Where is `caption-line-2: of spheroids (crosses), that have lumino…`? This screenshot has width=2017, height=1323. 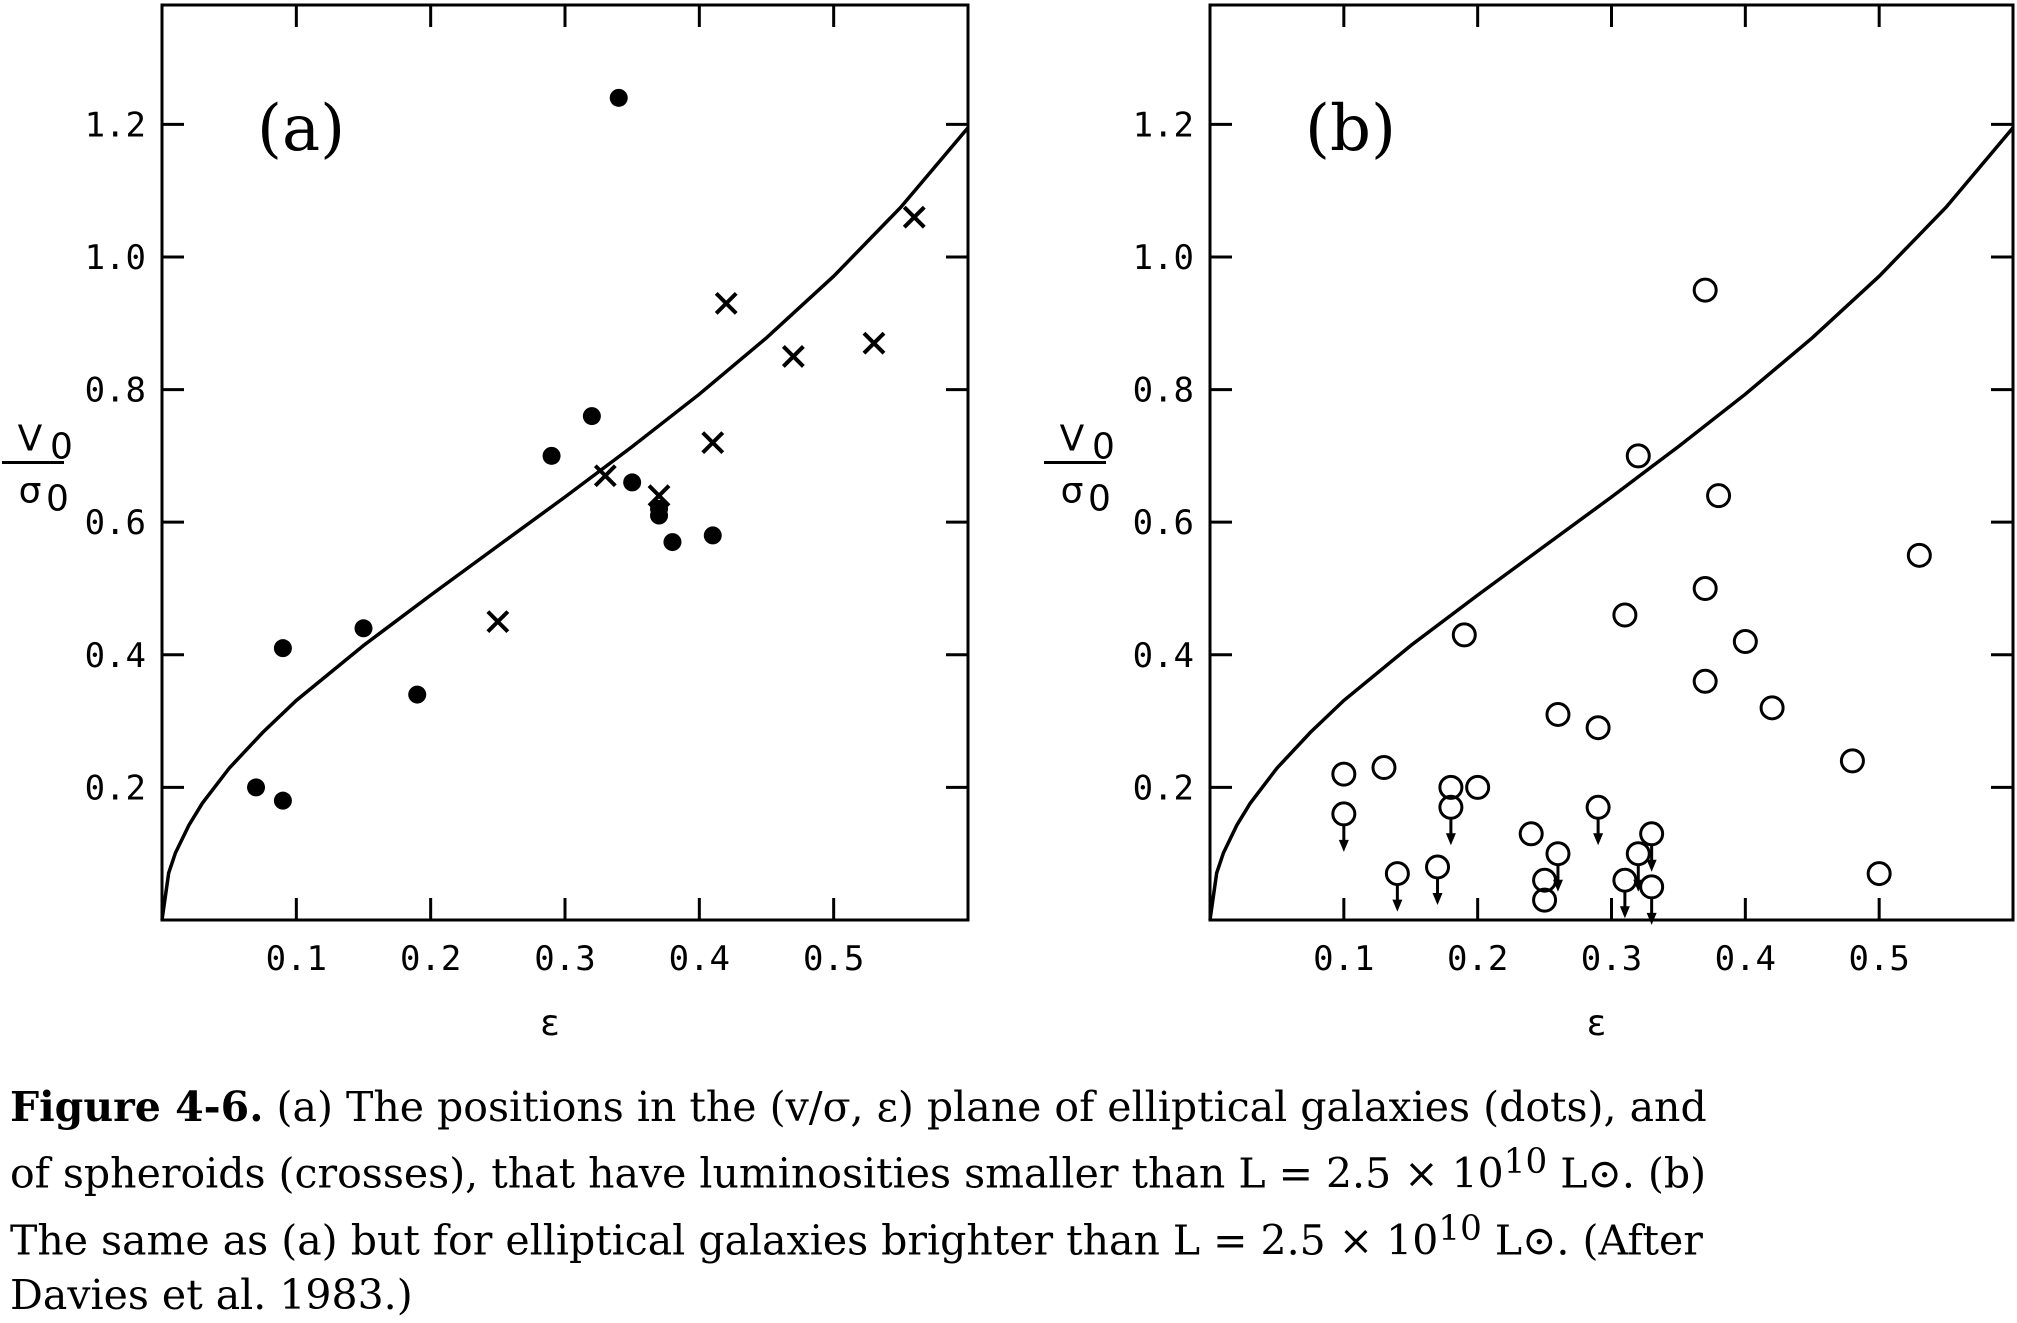
caption-line-2: of spheroids (crosses), that have lumino… is located at coordinates (1007, 1168).